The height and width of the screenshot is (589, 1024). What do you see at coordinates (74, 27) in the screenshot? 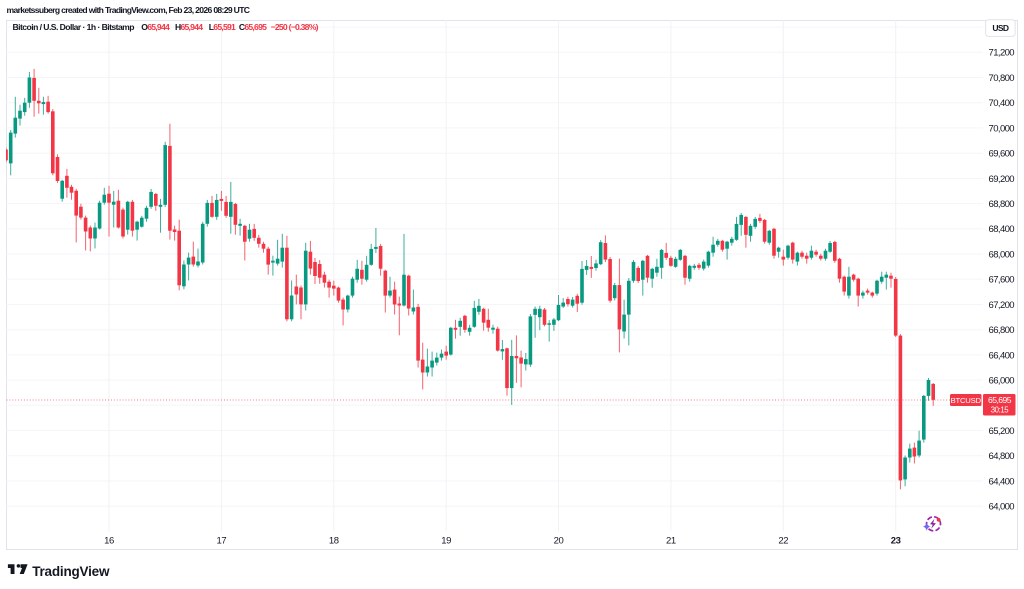
I see `svg-text:Bitcoin / U.S. Dollar · 1h · B: Bitcoin / U.S. Dollar · 1h · Bitstamp` at bounding box center [74, 27].